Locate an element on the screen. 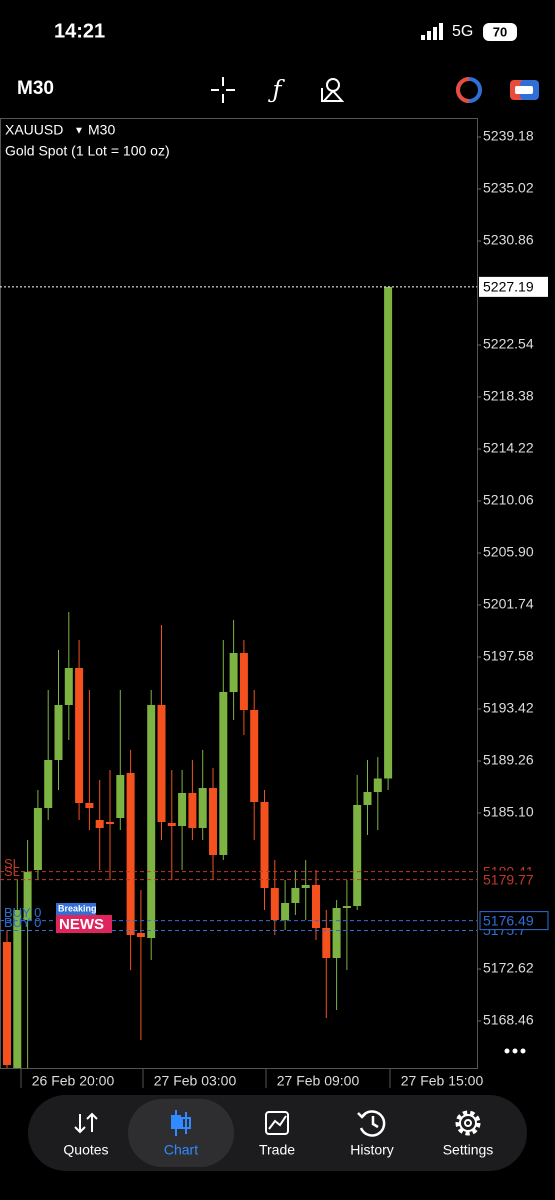 The height and width of the screenshot is (1200, 555). timeframe-button: M30 is located at coordinates (35, 88).